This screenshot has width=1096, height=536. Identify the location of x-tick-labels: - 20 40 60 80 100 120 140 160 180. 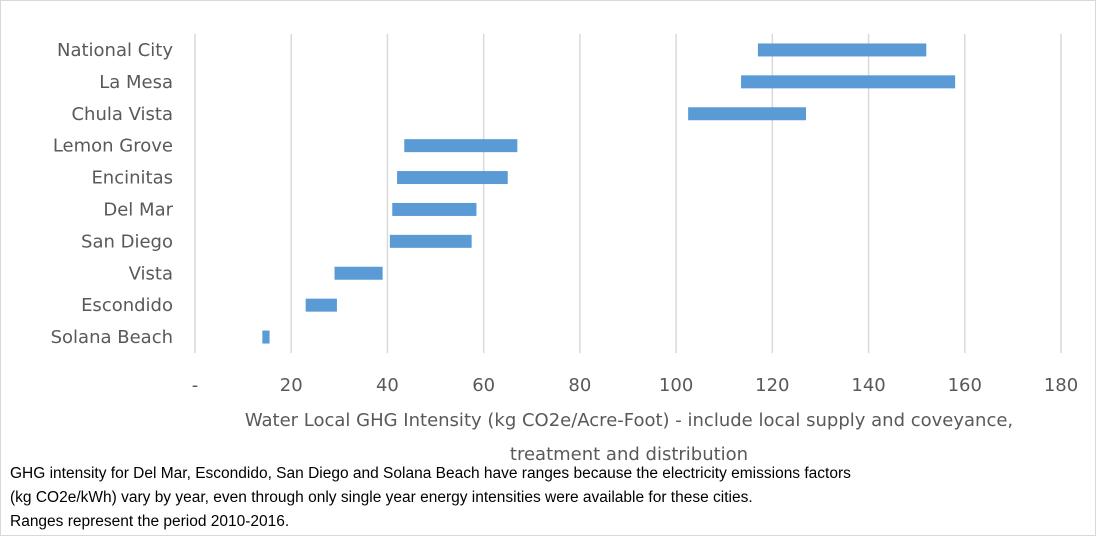
(635, 385).